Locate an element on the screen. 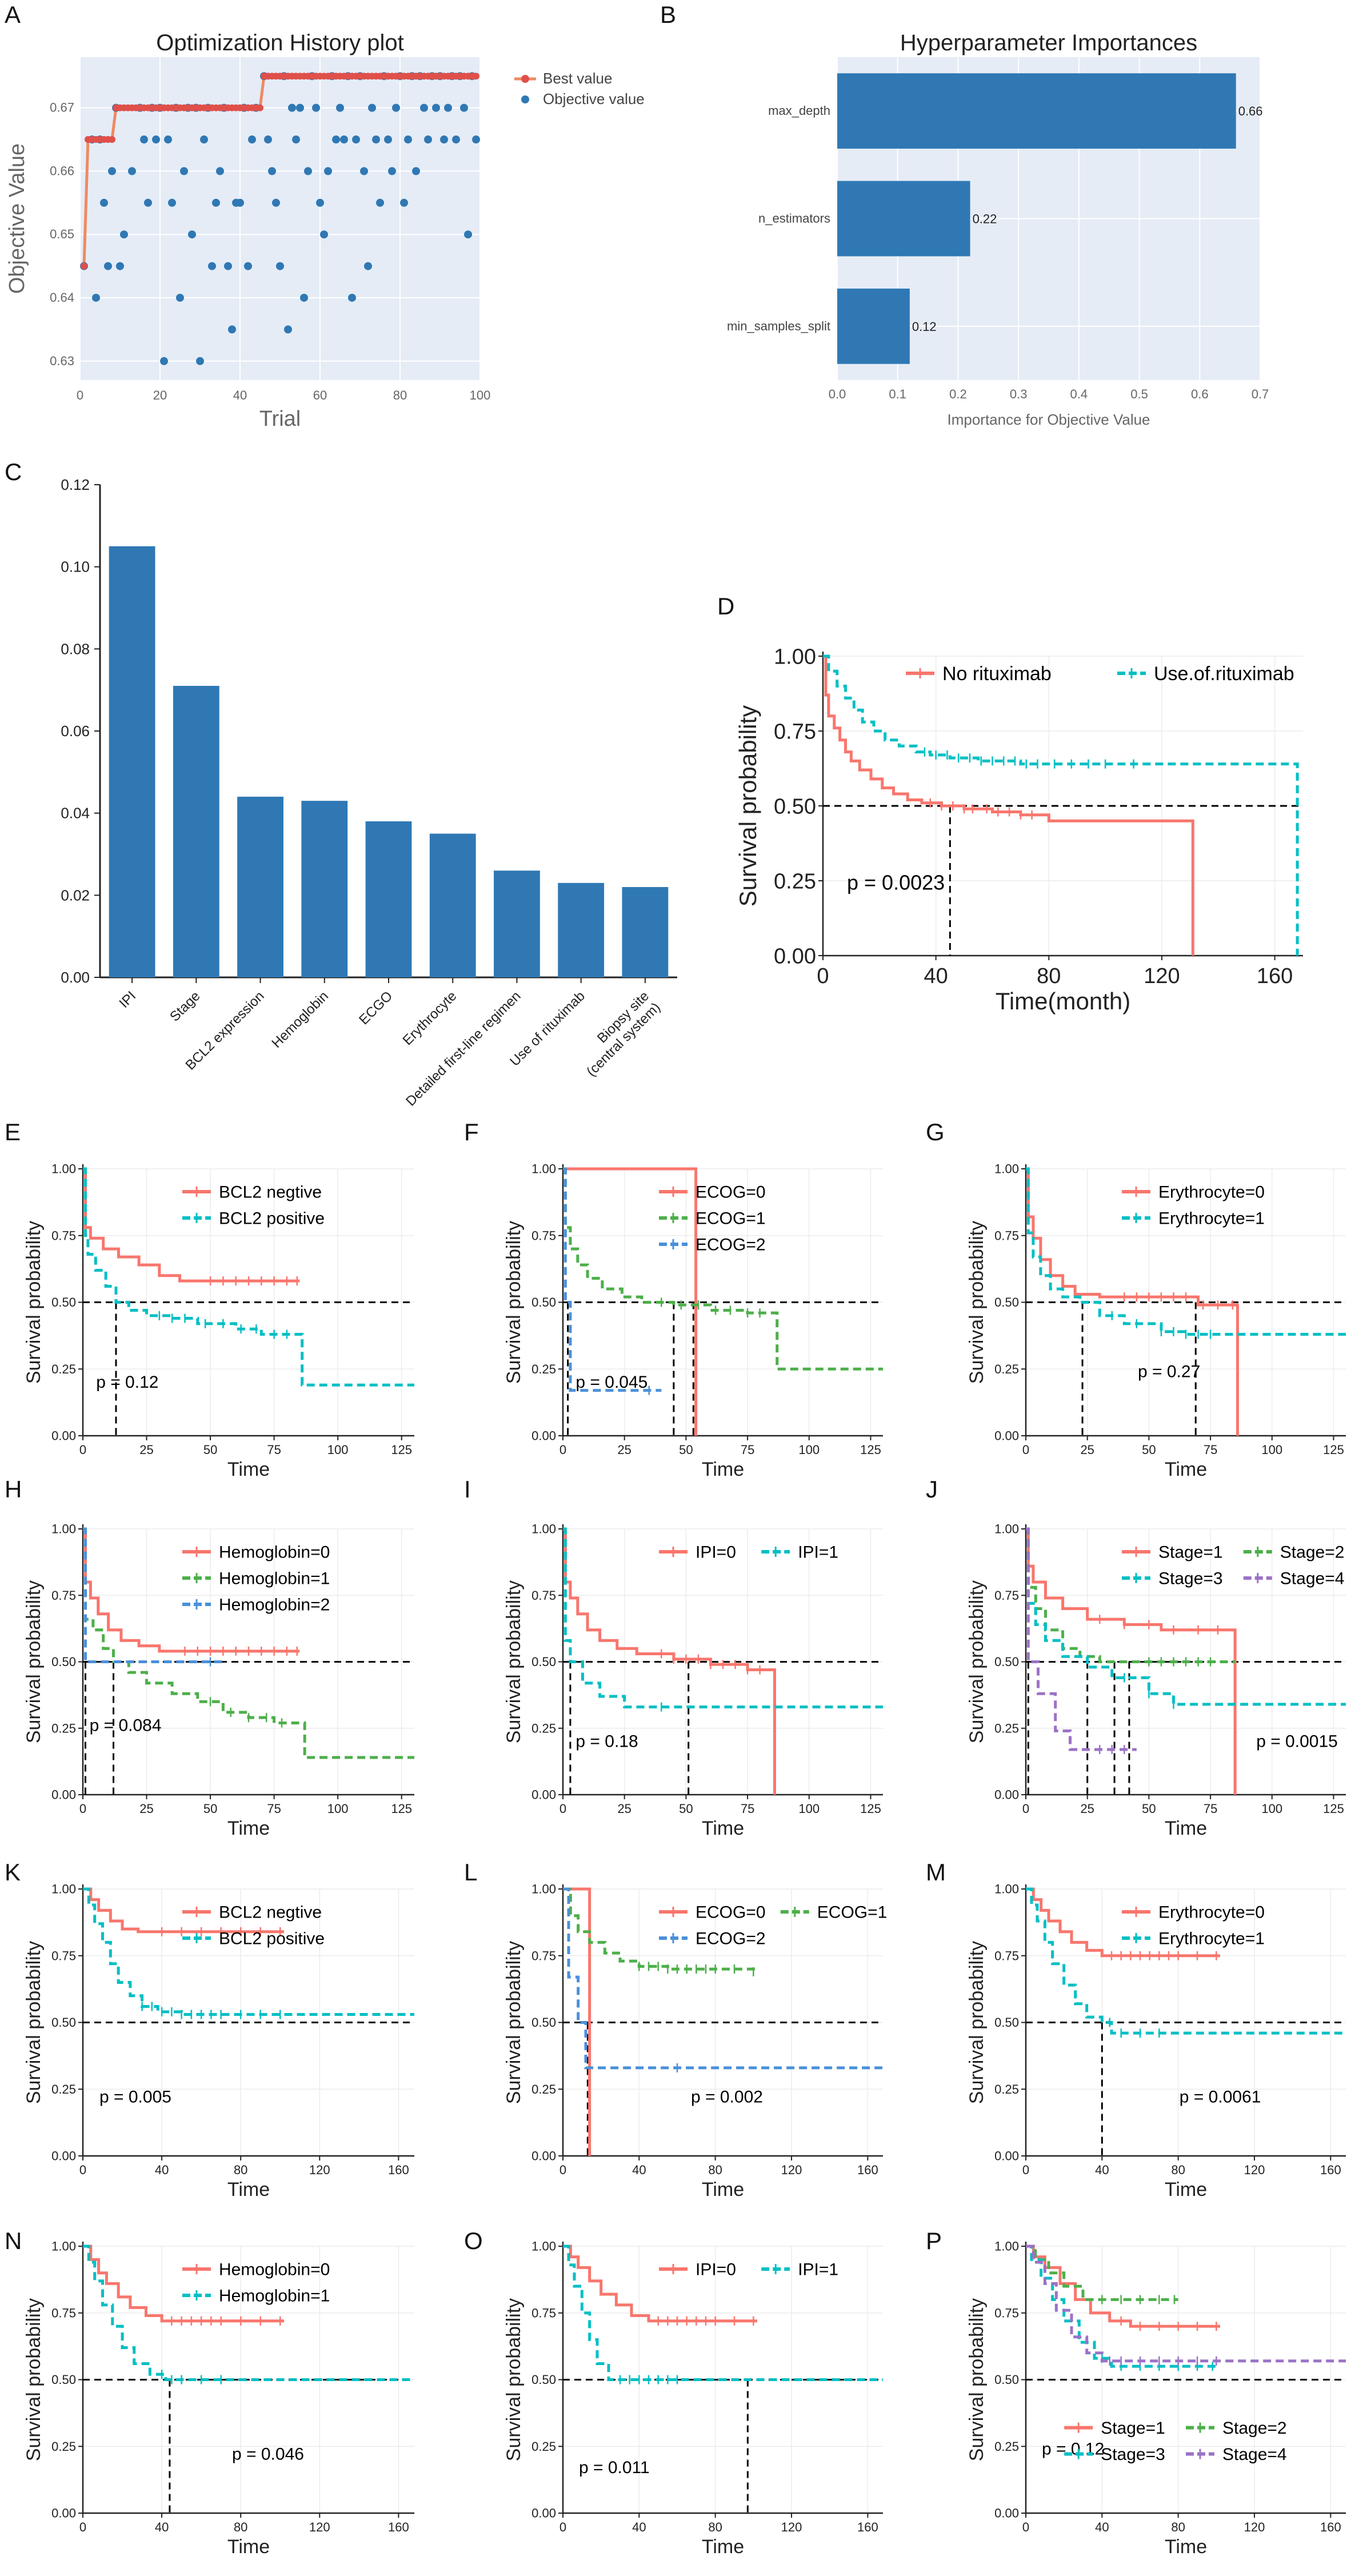 Image resolution: width=1355 pixels, height=2576 pixels. x-tick-label: 20 is located at coordinates (160, 395).